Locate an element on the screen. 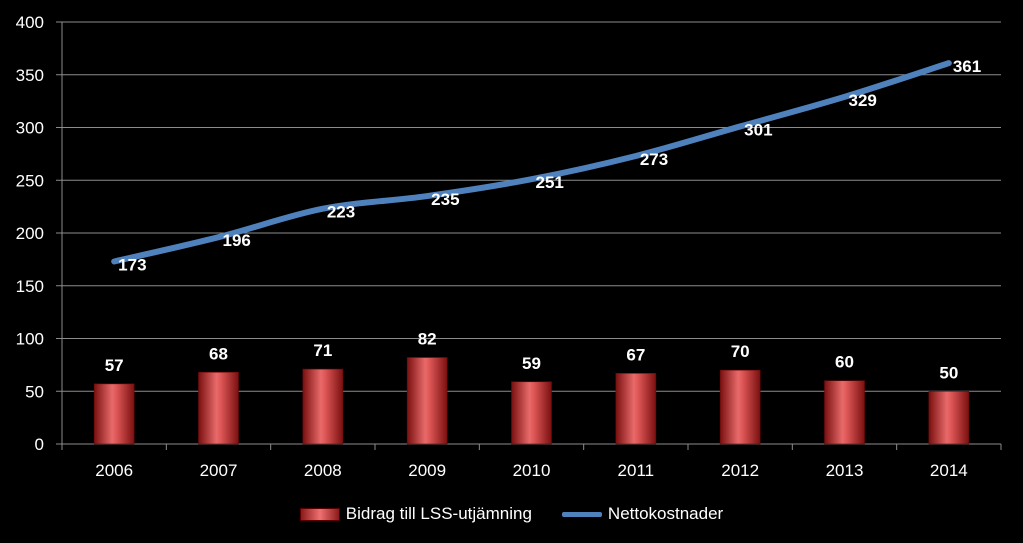 Image resolution: width=1023 pixels, height=543 pixels. bar-data-label: 68 is located at coordinates (218, 353).